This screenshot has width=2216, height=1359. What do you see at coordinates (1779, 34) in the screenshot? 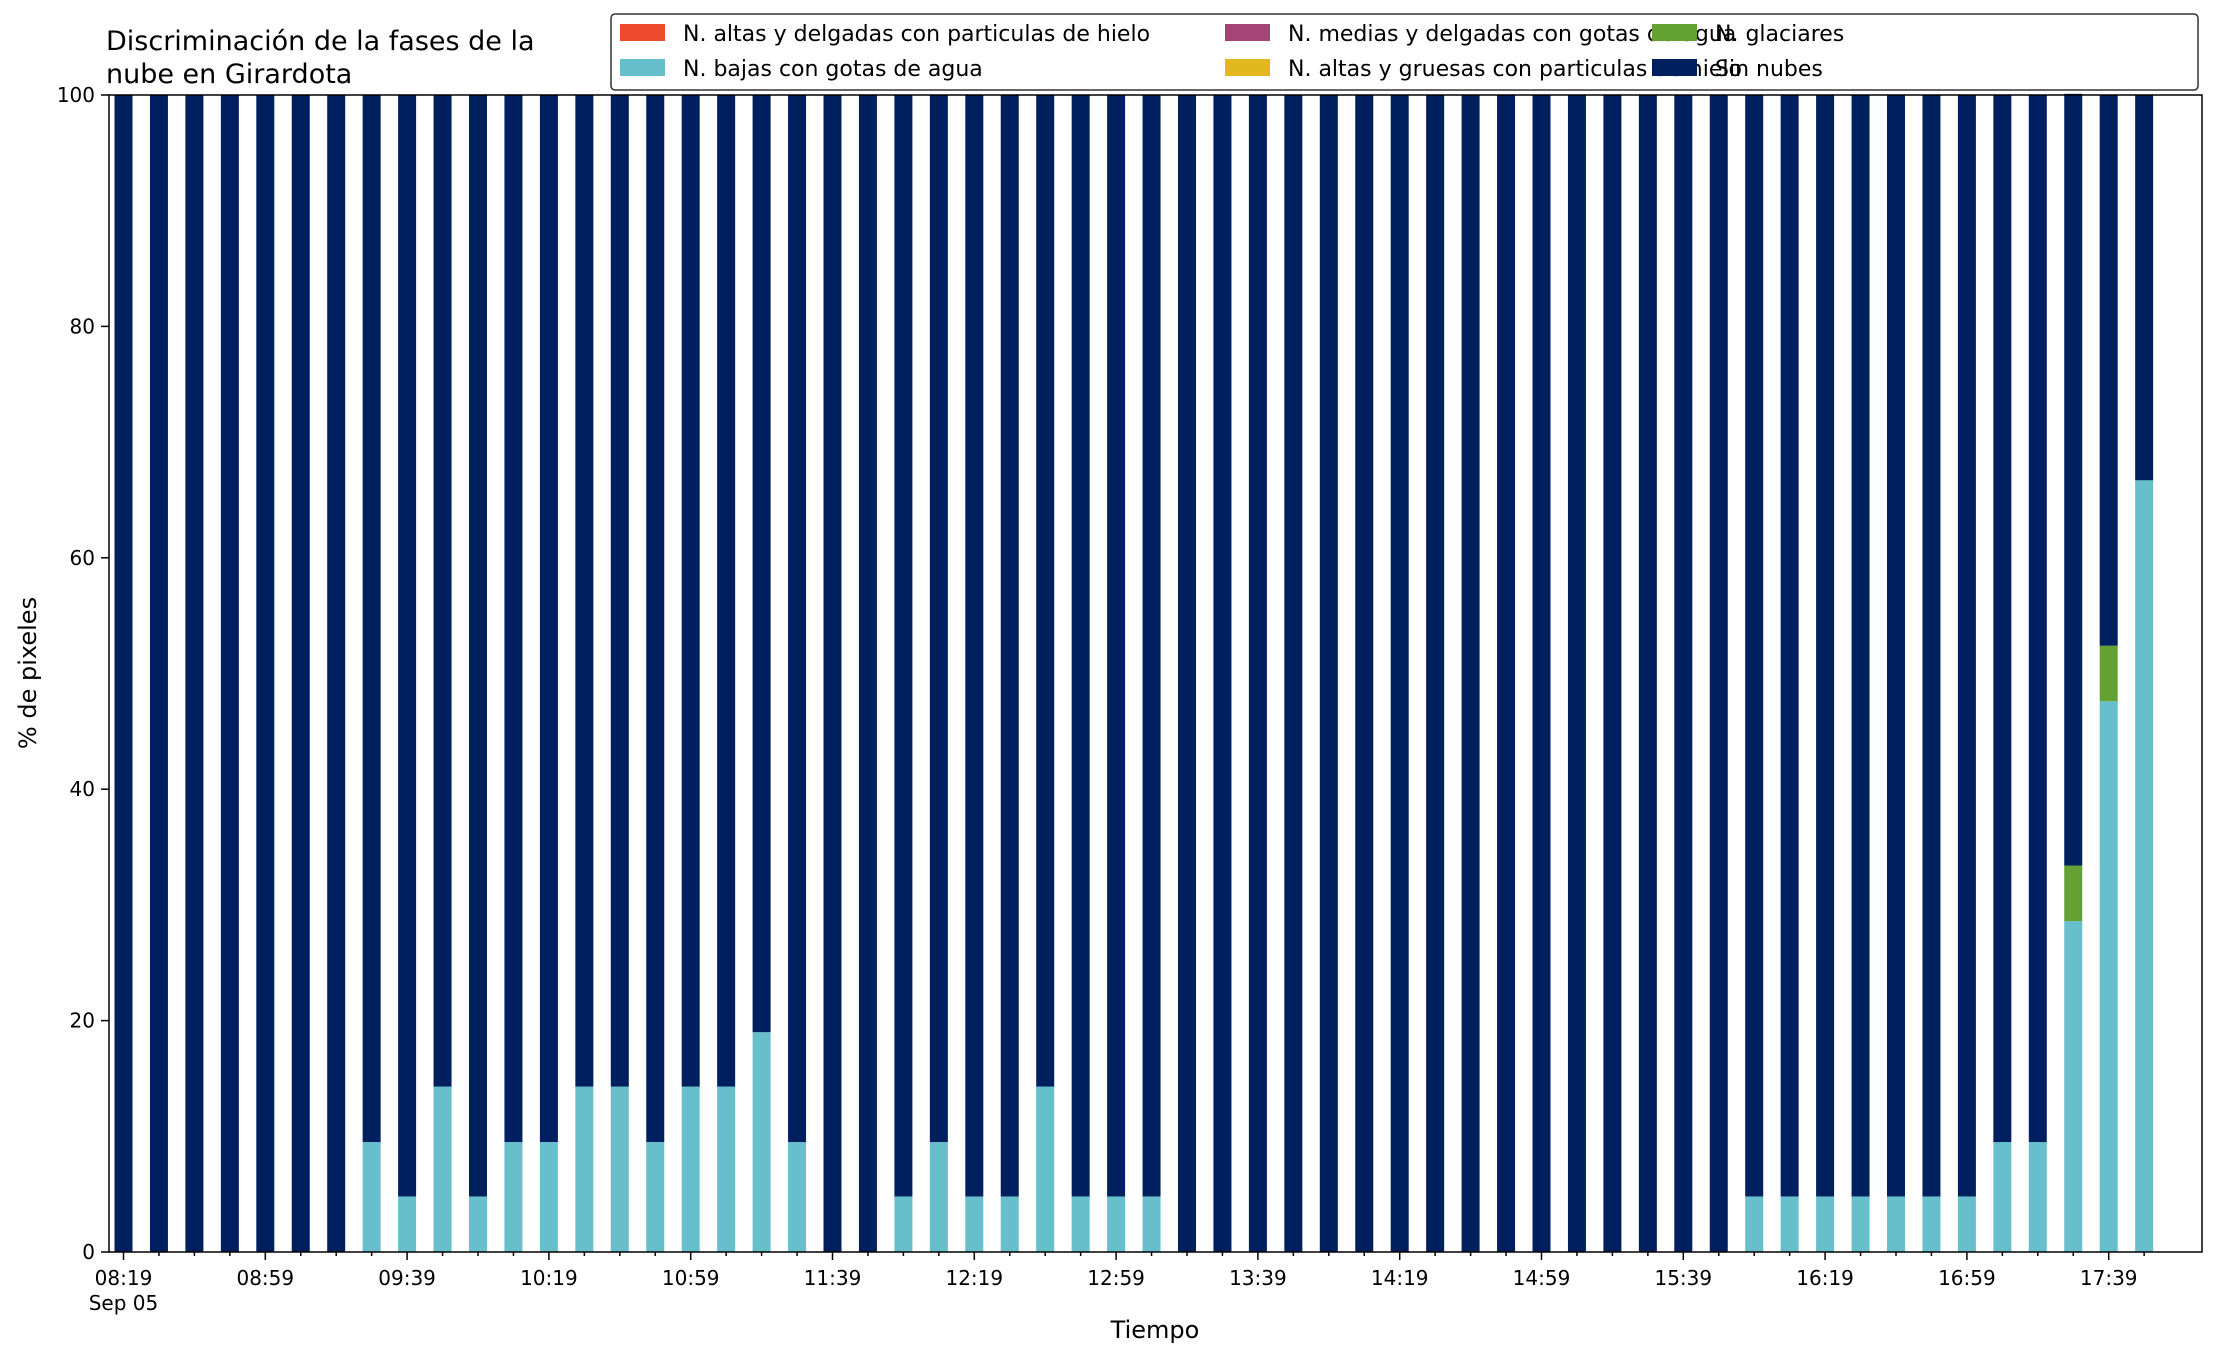
I see `legend-label: N. glaciares` at bounding box center [1779, 34].